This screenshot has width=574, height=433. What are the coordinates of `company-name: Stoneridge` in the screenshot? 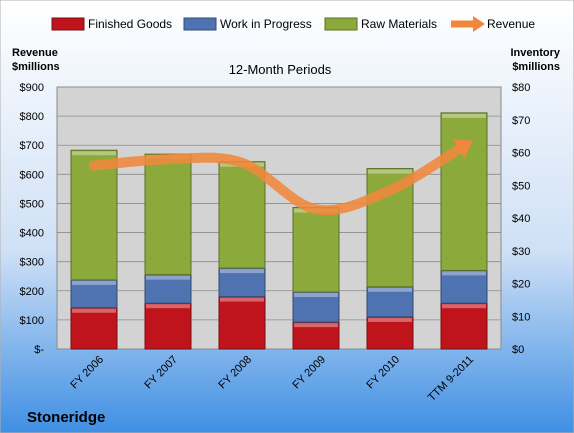 It's located at (66, 417).